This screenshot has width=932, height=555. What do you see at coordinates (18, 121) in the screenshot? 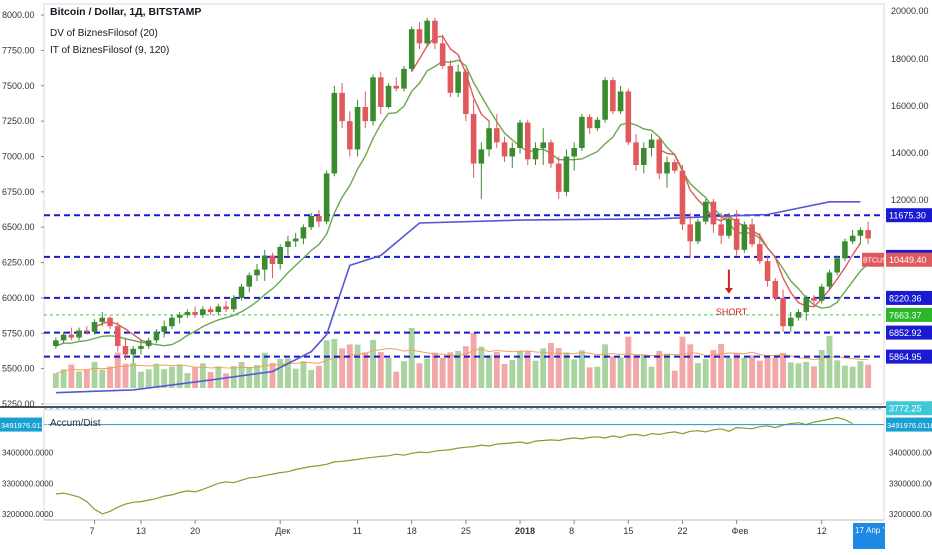
I see `left-axis-label: 7250.00` at bounding box center [18, 121].